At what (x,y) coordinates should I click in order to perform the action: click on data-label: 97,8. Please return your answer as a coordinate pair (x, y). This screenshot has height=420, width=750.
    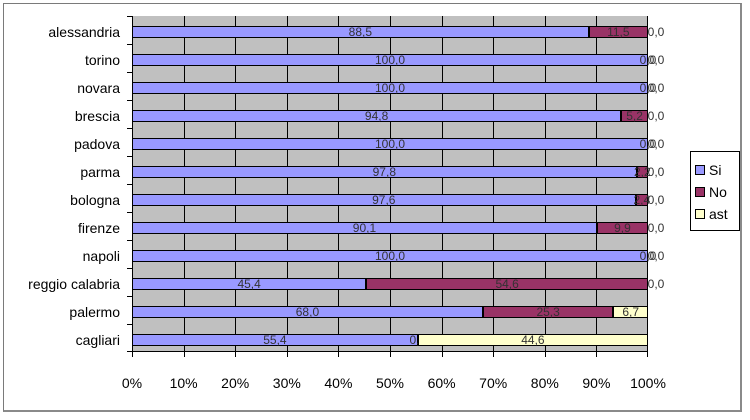
    Looking at the image, I should click on (384, 172).